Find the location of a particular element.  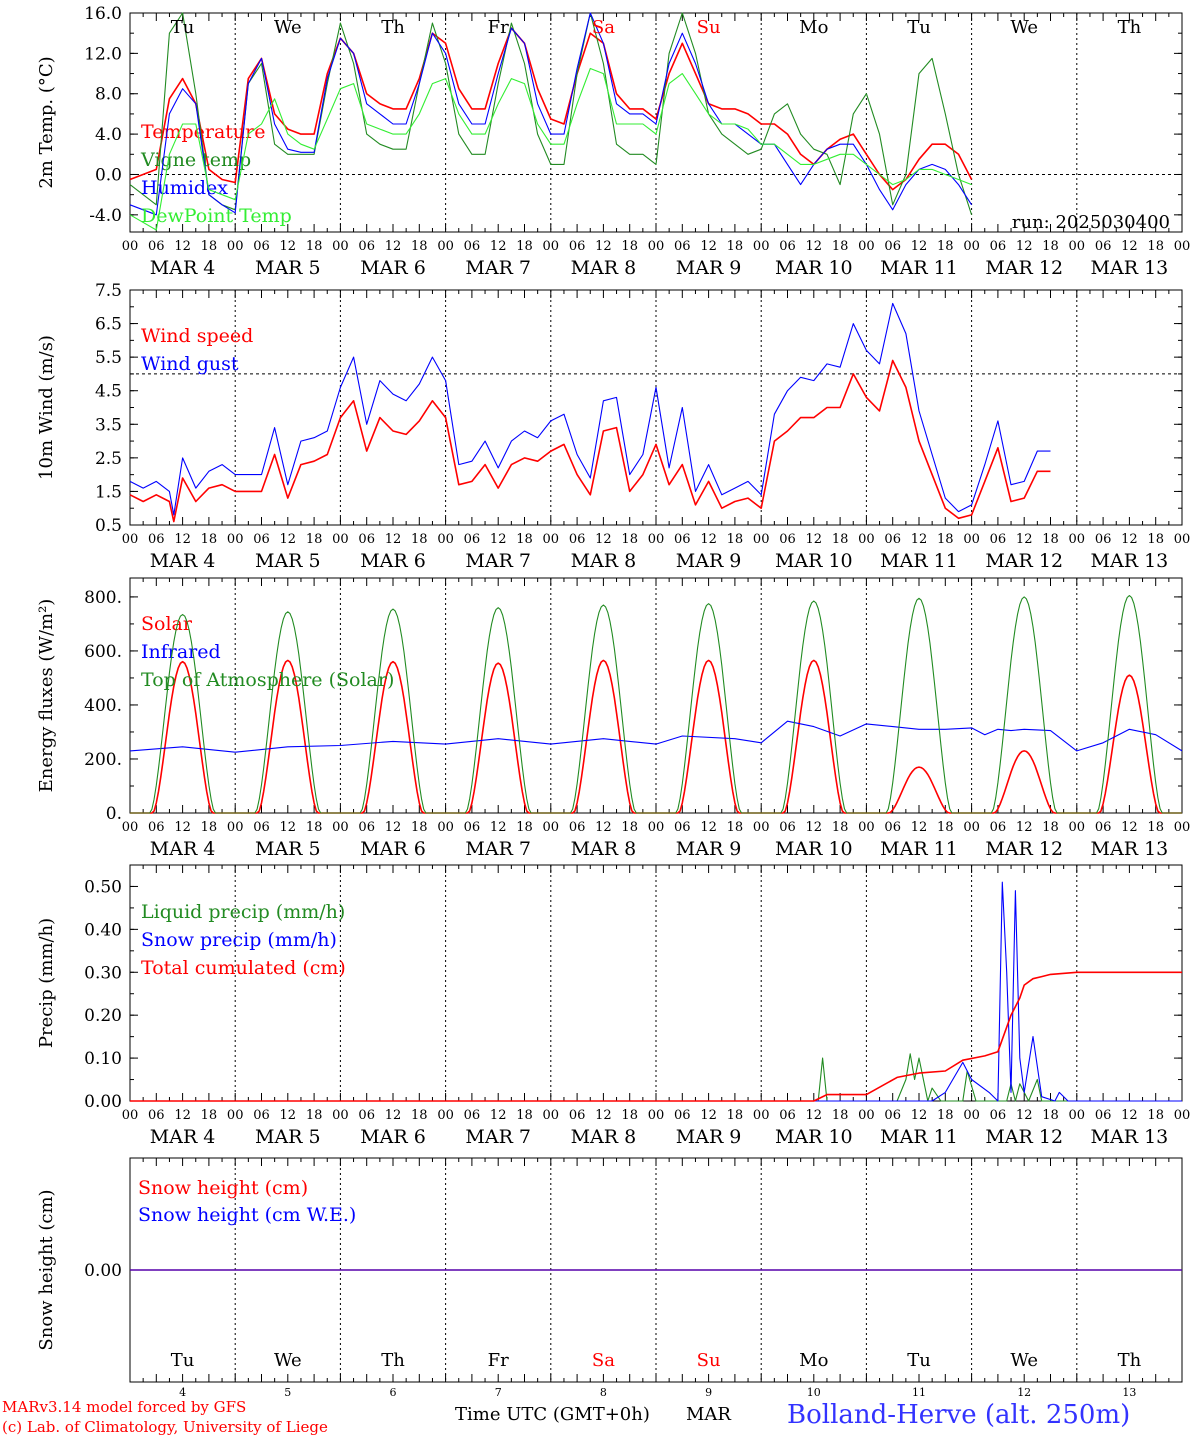

time-axis-label: Time UTC (GMT+0h) is located at coordinates (552, 1414).